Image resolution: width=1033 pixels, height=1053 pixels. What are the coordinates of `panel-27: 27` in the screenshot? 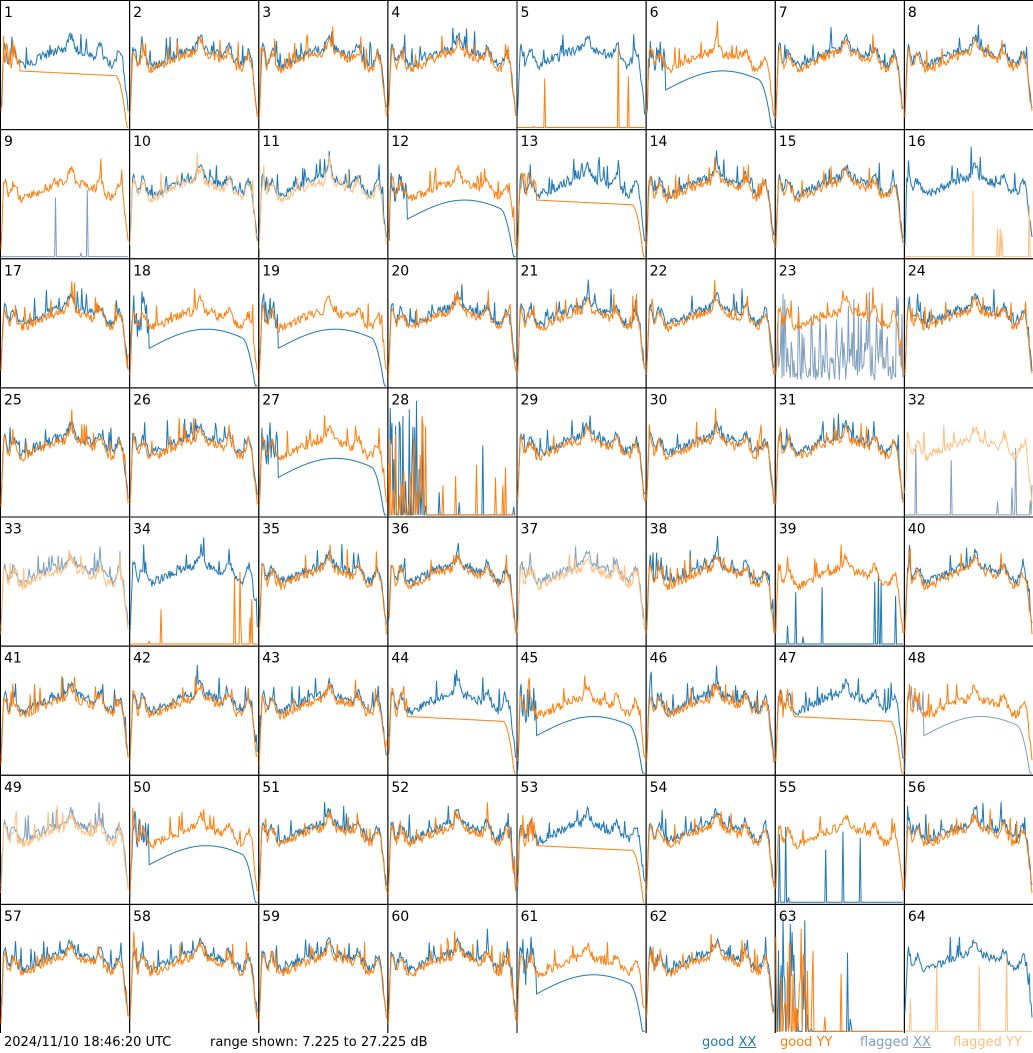 It's located at (323, 452).